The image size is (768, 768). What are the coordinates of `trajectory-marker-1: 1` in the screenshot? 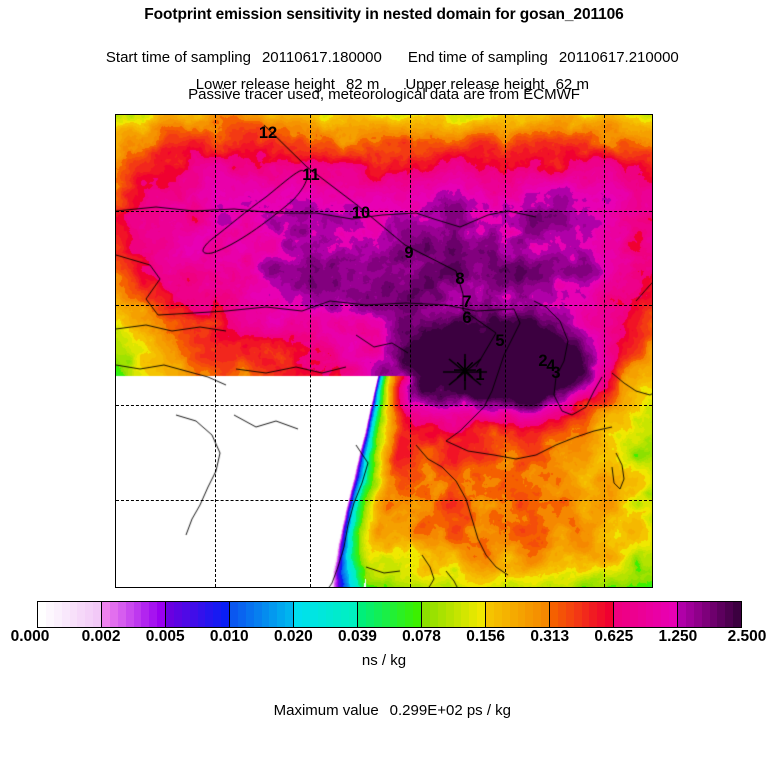 It's located at (480, 374).